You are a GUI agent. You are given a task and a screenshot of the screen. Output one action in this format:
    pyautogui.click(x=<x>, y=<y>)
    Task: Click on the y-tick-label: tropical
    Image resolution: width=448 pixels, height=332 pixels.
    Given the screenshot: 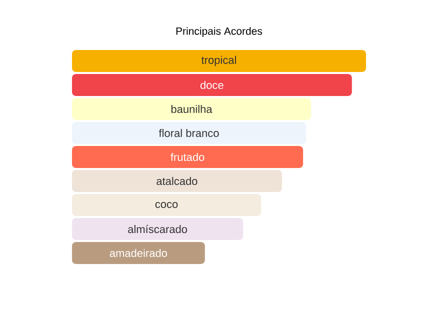 What is the action you would take?
    pyautogui.click(x=218, y=61)
    